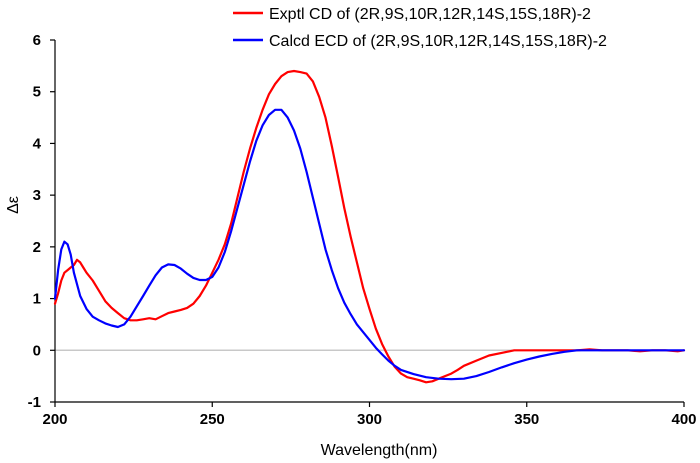 The image size is (700, 463). Describe the element at coordinates (369, 419) in the screenshot. I see `x-tick-label: 300` at that location.